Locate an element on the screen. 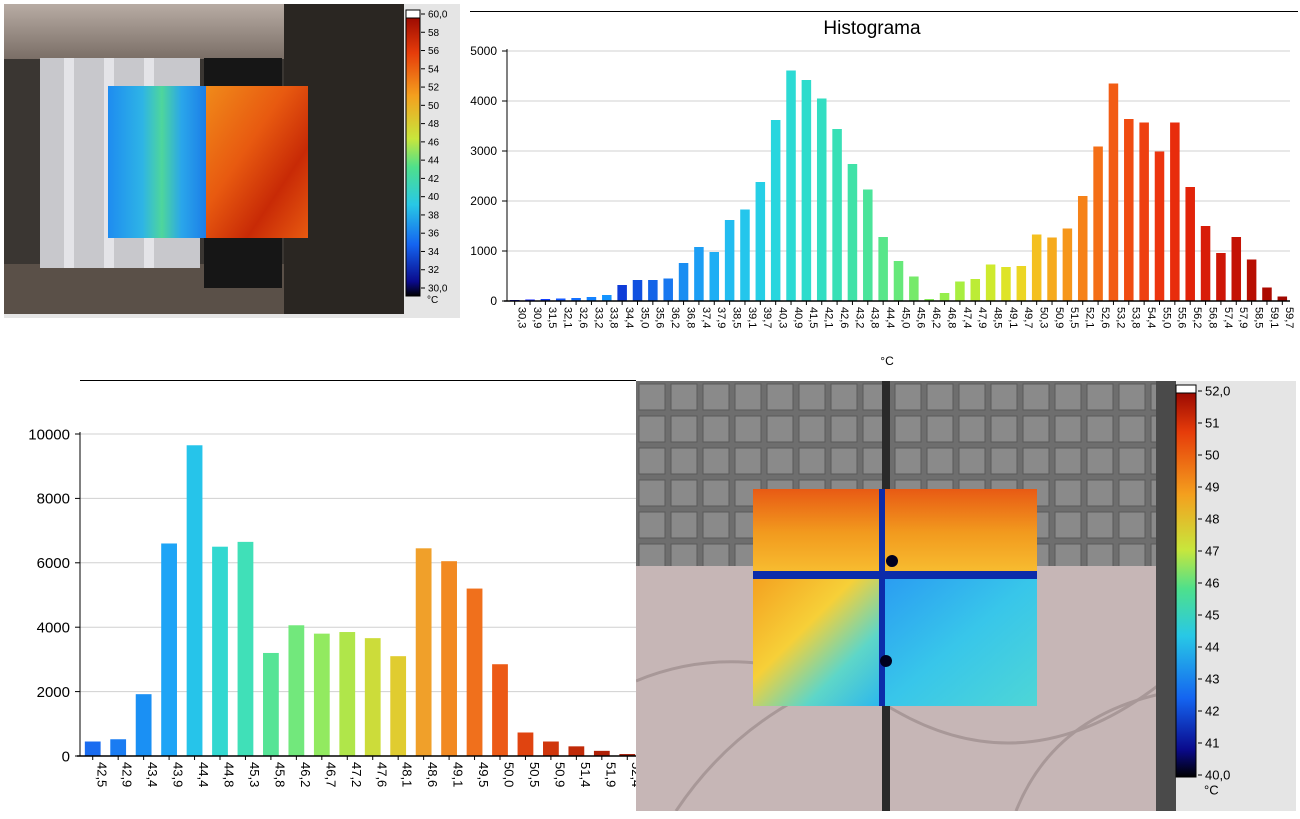 This screenshot has width=1300, height=819. x-tick-label: 46,2 is located at coordinates (305, 774).